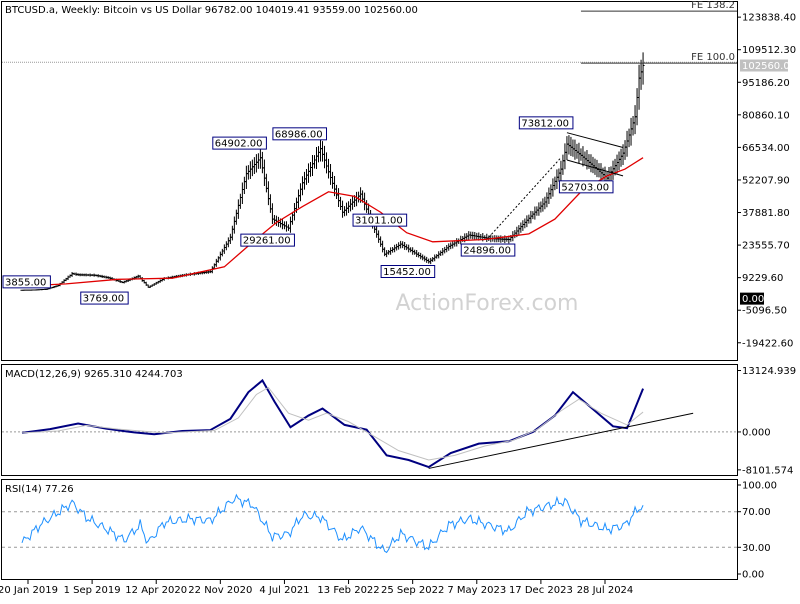 This screenshot has height=604, width=800. I want to click on current-price-marker, so click(764, 65).